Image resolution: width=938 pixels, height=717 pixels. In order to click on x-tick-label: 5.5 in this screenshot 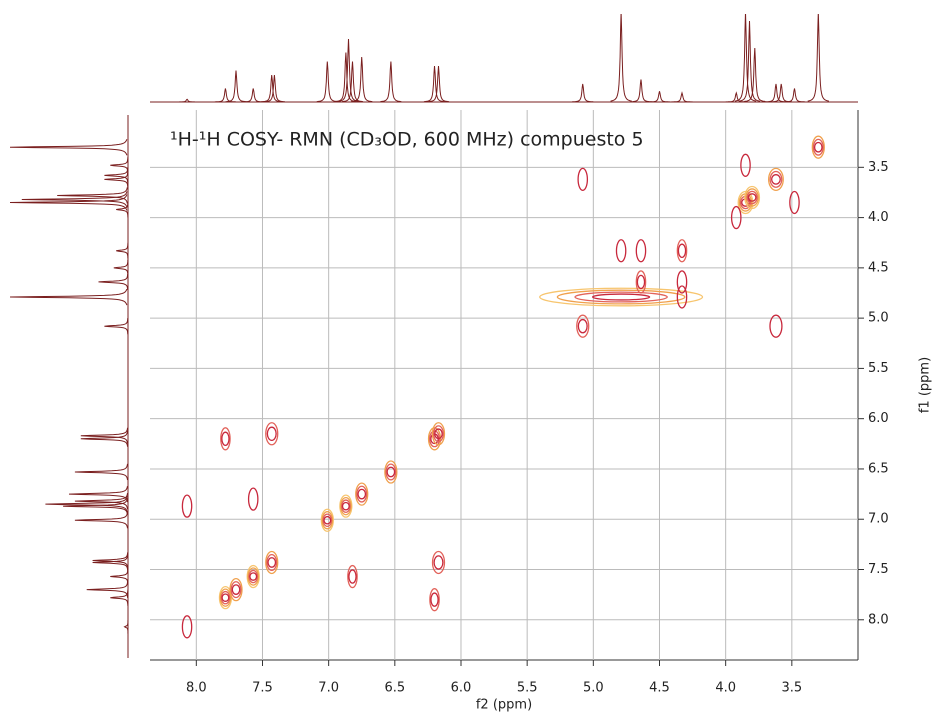, I will do `click(527, 688)`.